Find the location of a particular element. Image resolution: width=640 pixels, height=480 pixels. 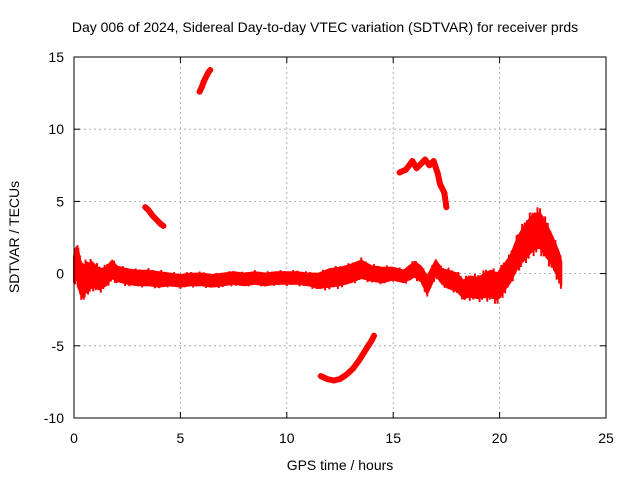

y-tick-label: -5 is located at coordinates (58, 346).